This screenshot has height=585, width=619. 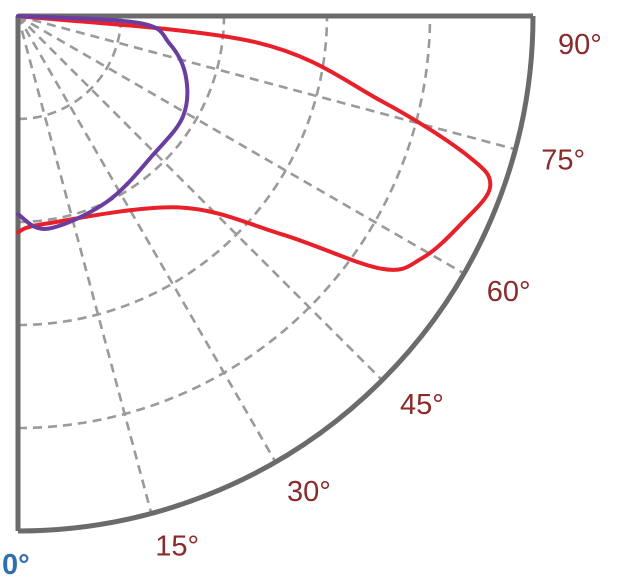 I want to click on angle-label-0: 0°, so click(x=16, y=564).